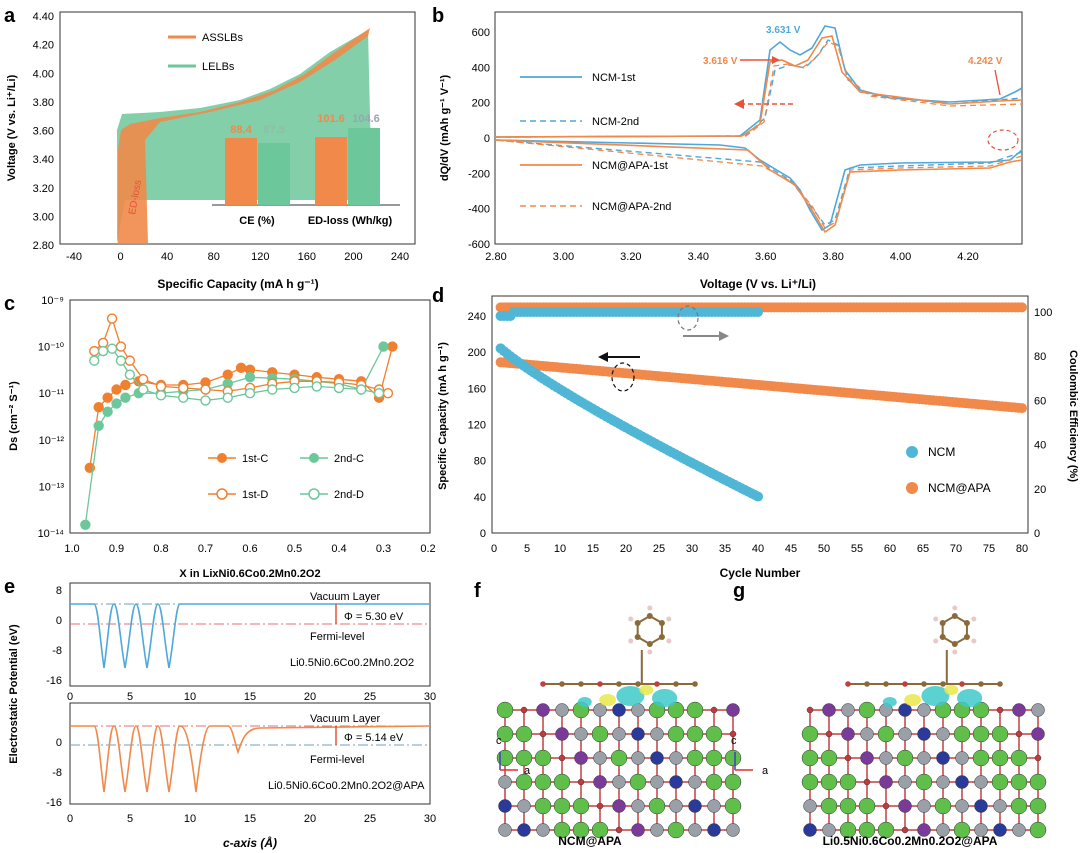 This screenshot has width=1080, height=853. Describe the element at coordinates (237, 257) in the screenshot. I see `panel-a-x-ticks: -40 0 40 80 120 160 200 240` at that location.